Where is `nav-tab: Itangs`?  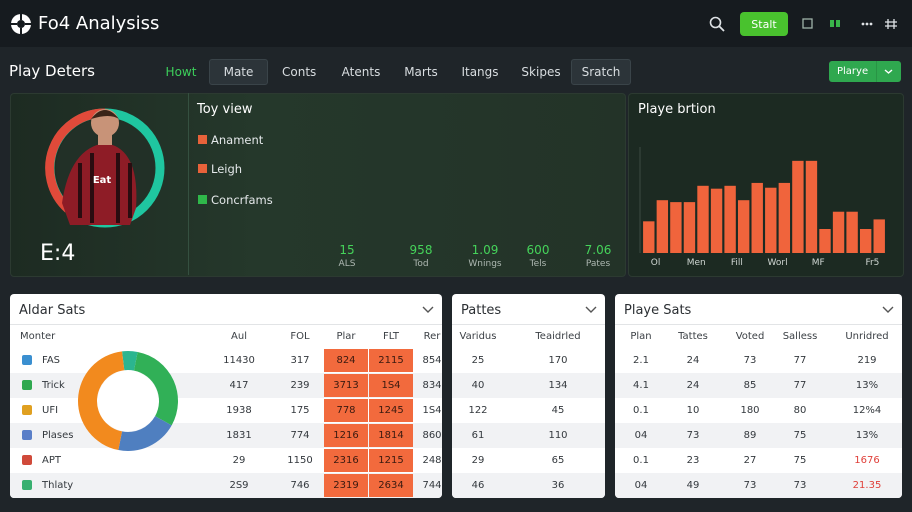
nav-tab: Itangs is located at coordinates (480, 72).